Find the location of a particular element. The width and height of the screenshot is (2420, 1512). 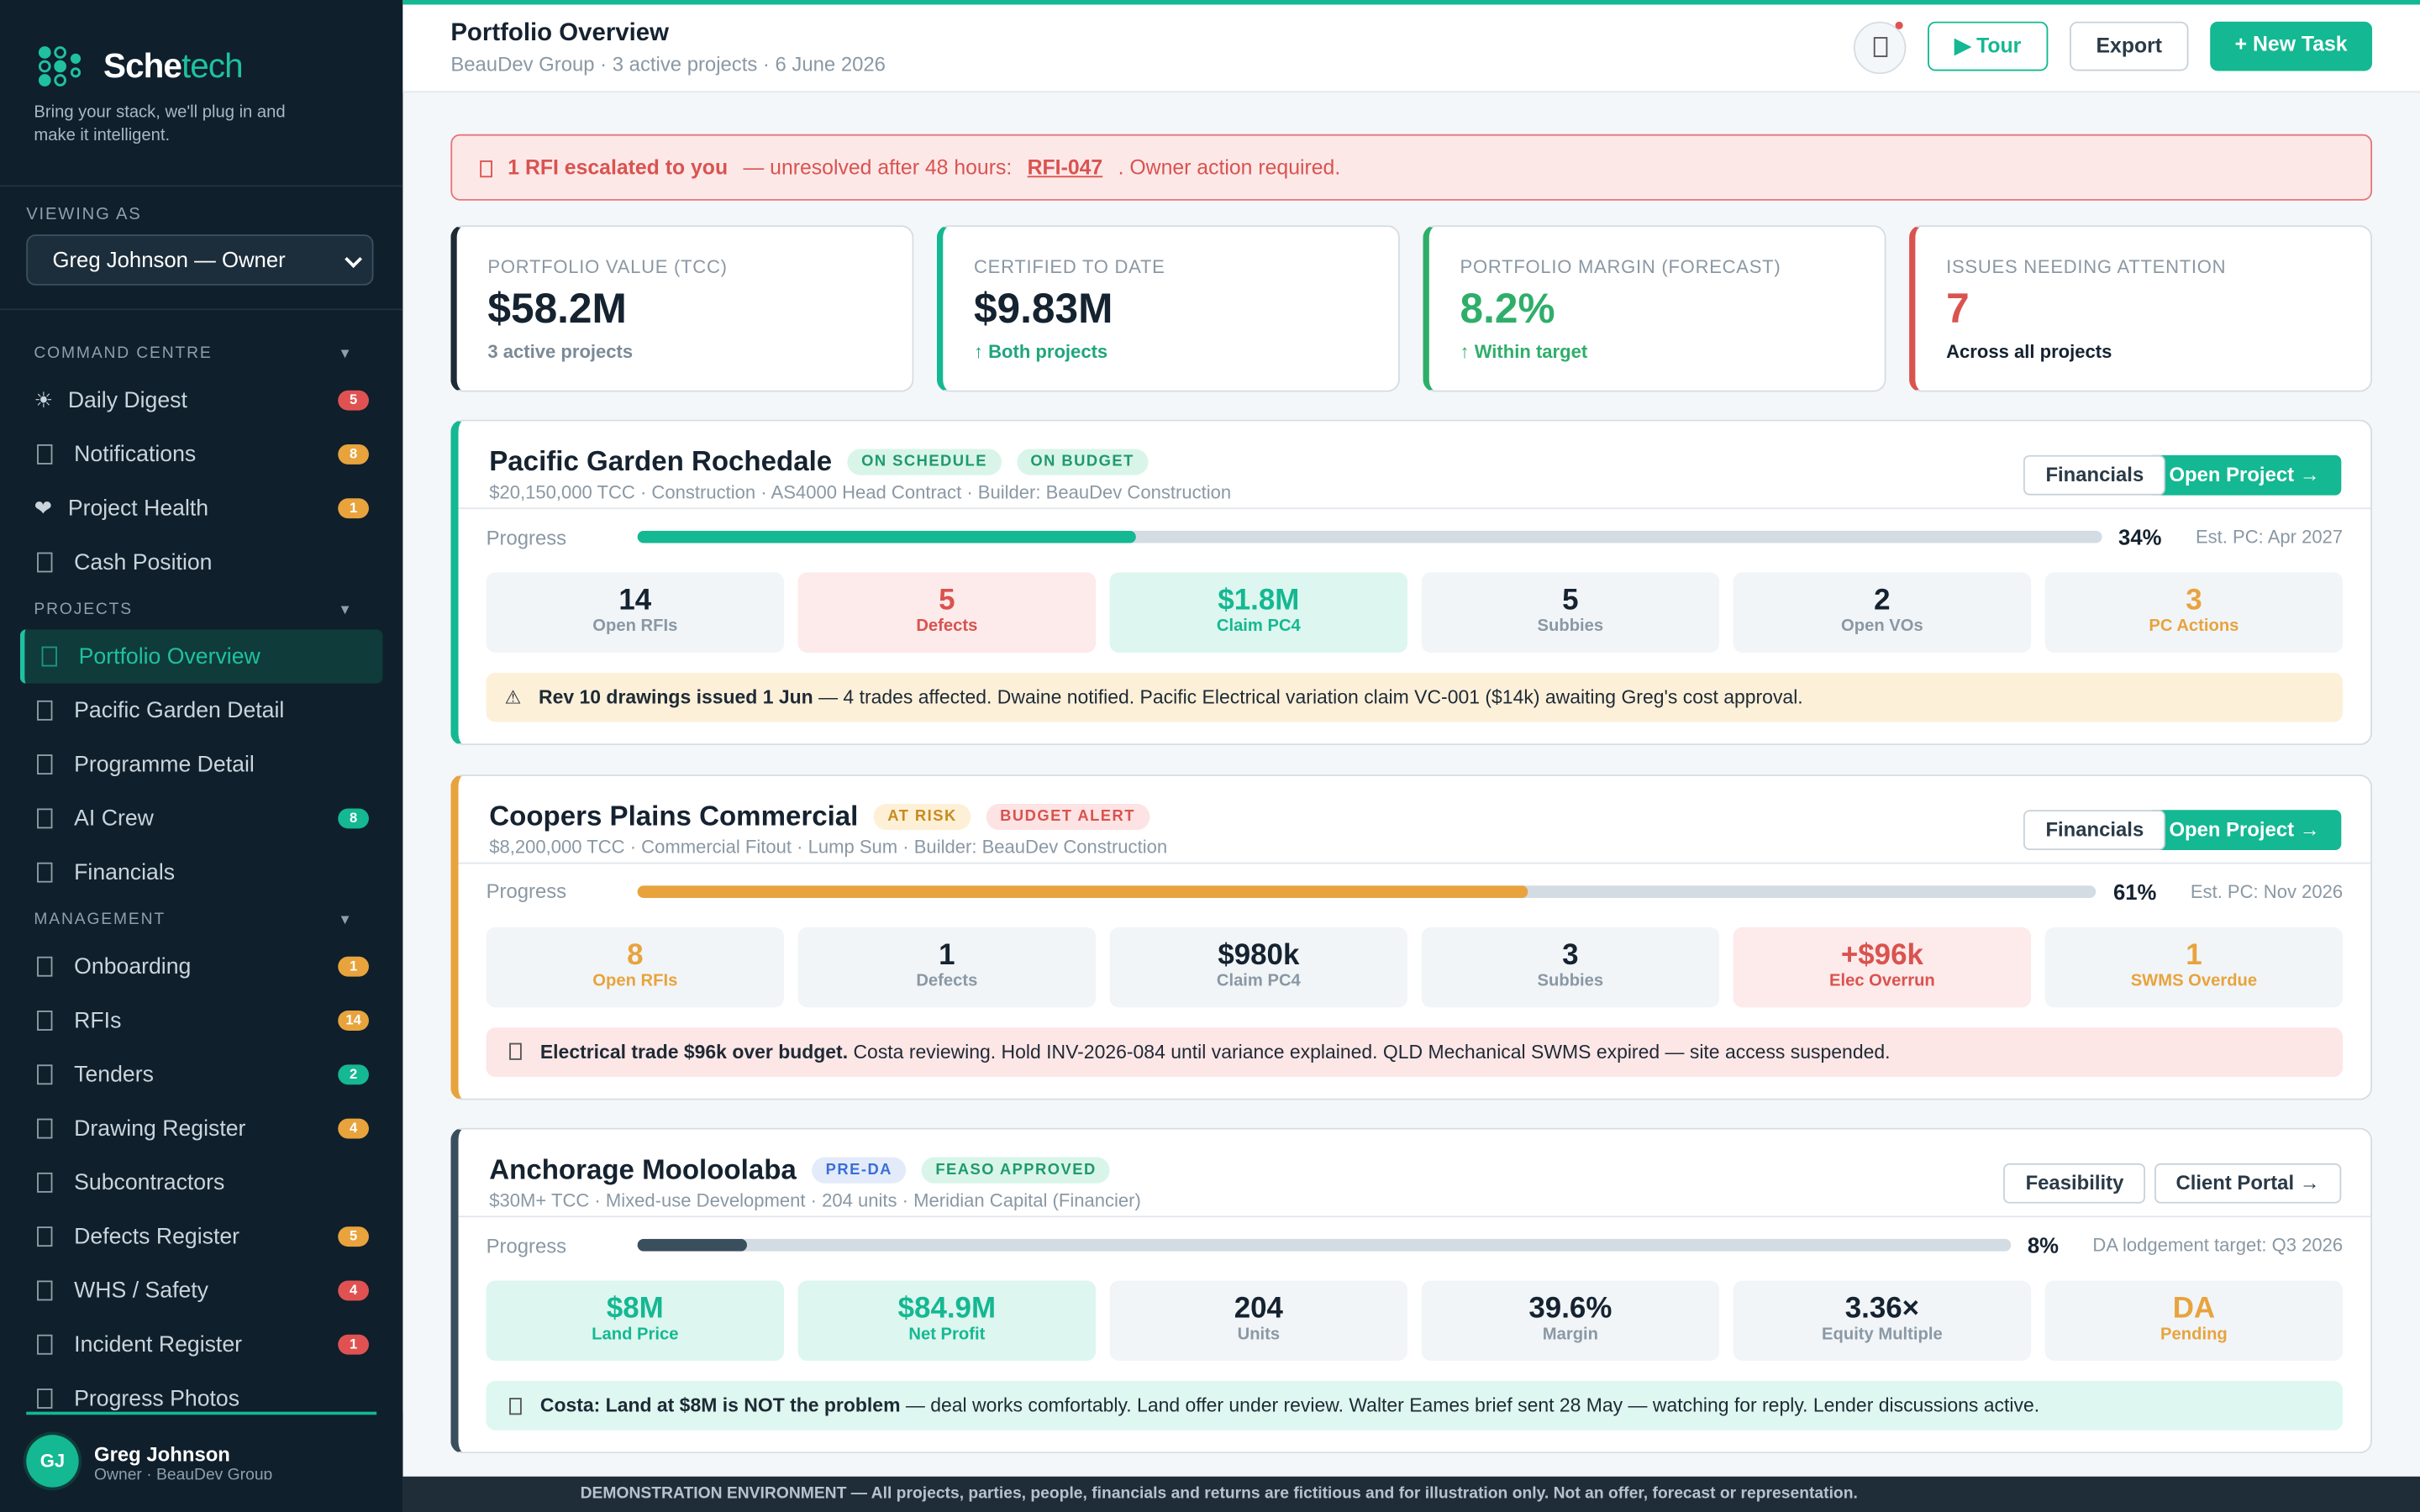

stat-tile: 1 Defects is located at coordinates (947, 966).